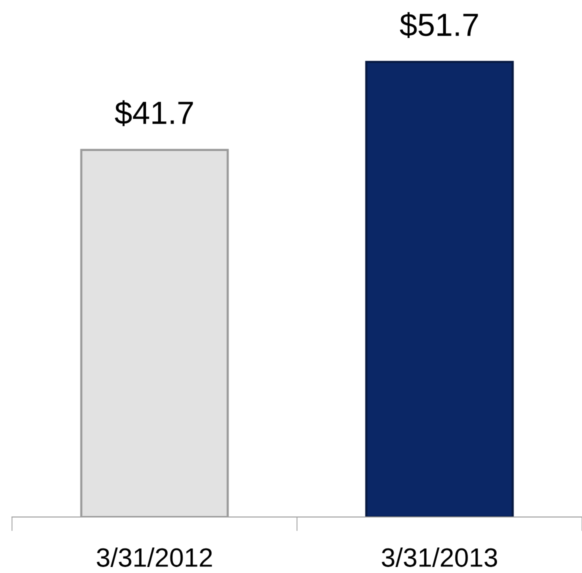 The width and height of the screenshot is (582, 573). I want to click on x-tick-label: 3/31/2013, so click(440, 557).